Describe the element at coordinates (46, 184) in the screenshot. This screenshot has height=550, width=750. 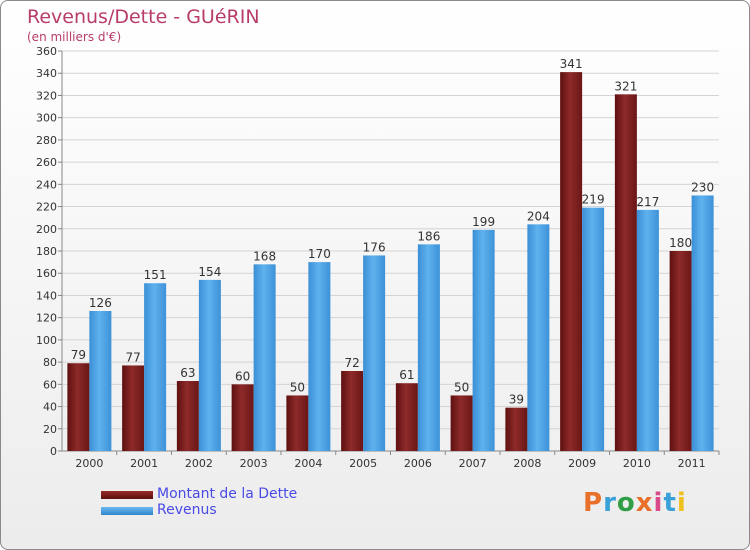
I see `y-tick-label: 240` at that location.